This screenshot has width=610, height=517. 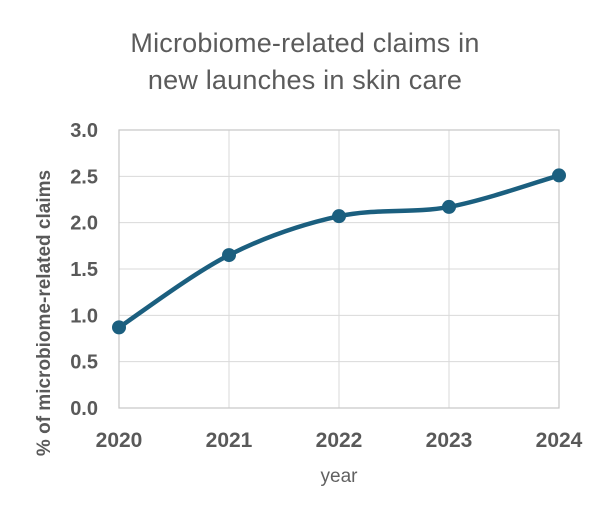 I want to click on x-tick-label: 2021, so click(x=229, y=440).